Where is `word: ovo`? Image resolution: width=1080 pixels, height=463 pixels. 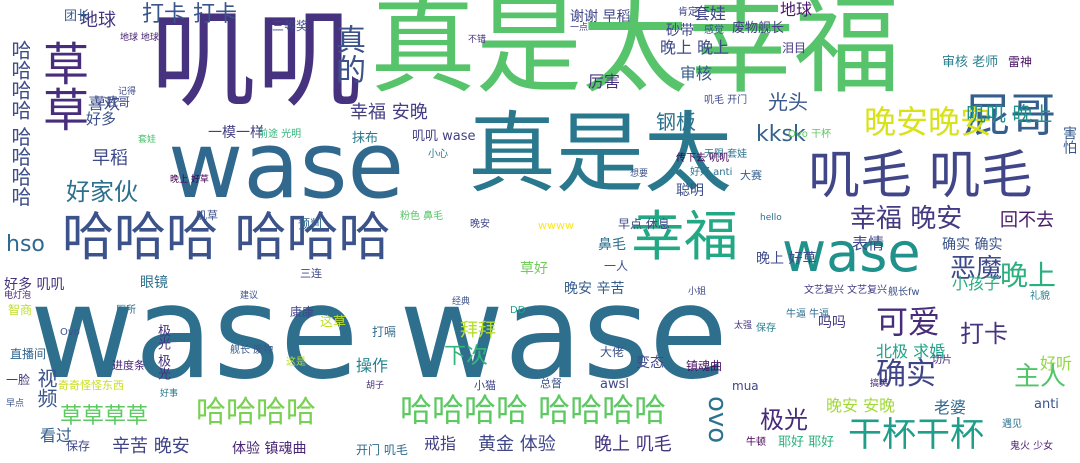
word: ovo is located at coordinates (717, 420).